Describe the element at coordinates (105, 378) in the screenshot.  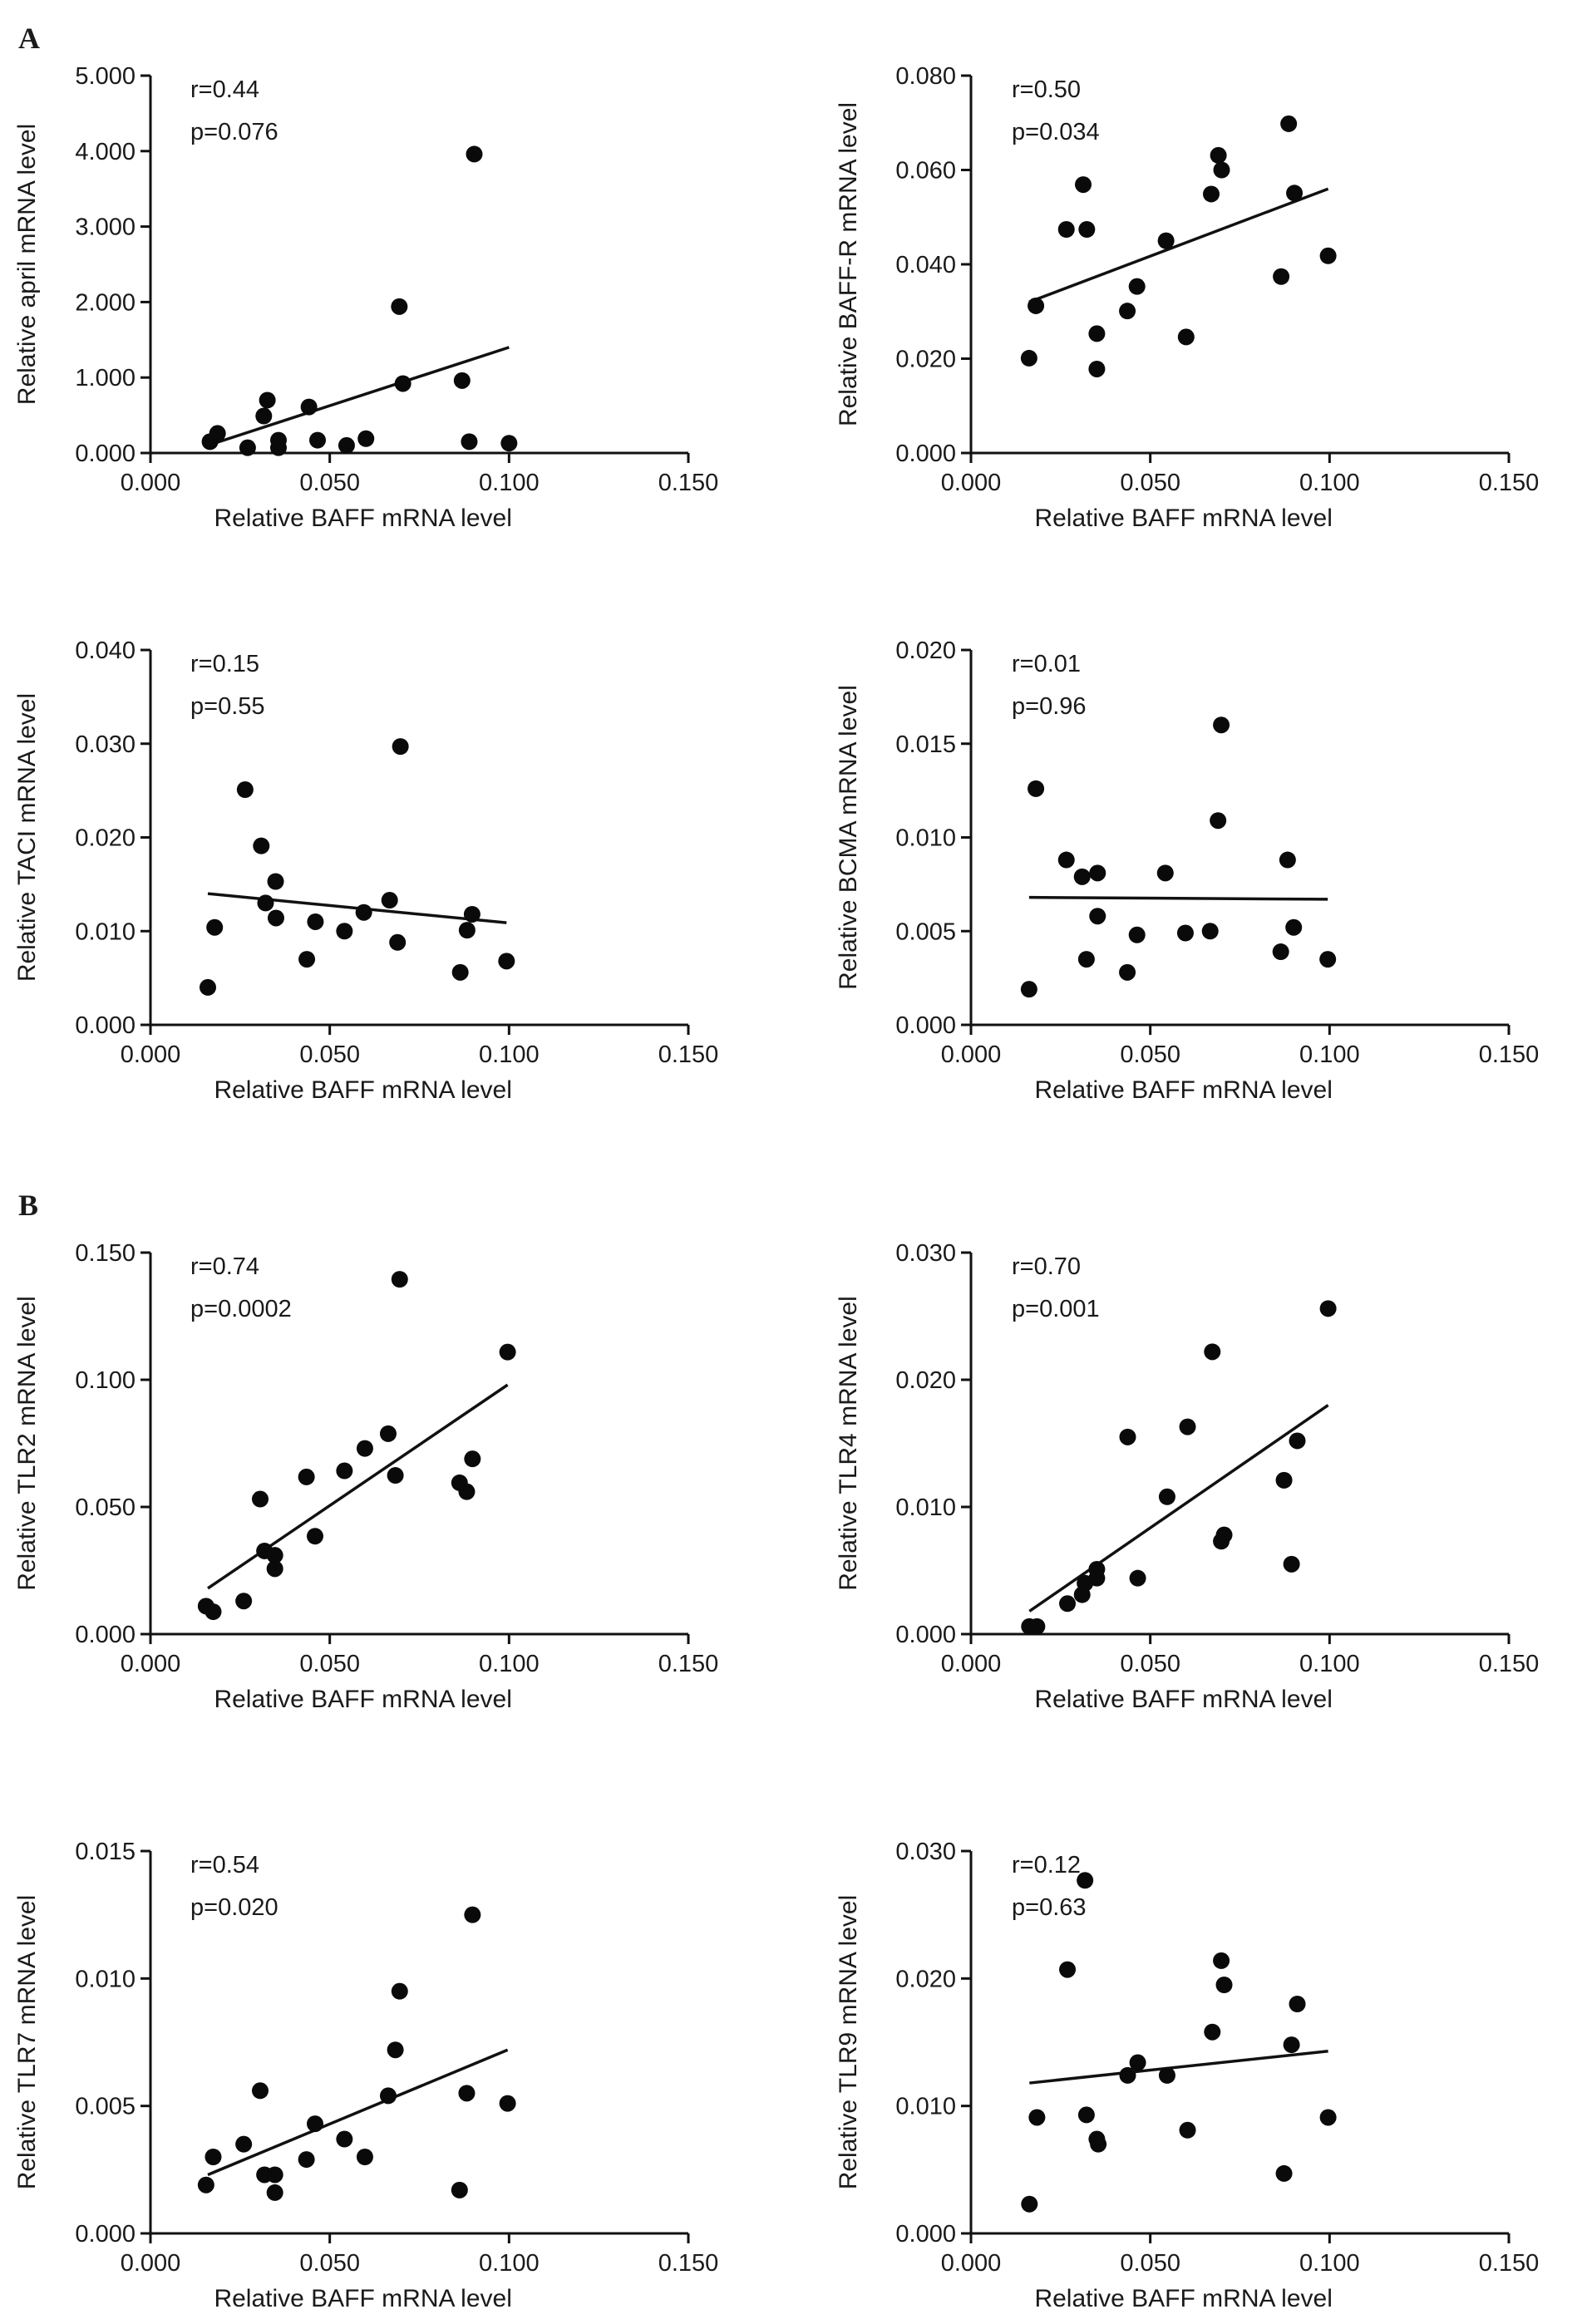
I see `y-tick-label: 1.000` at that location.